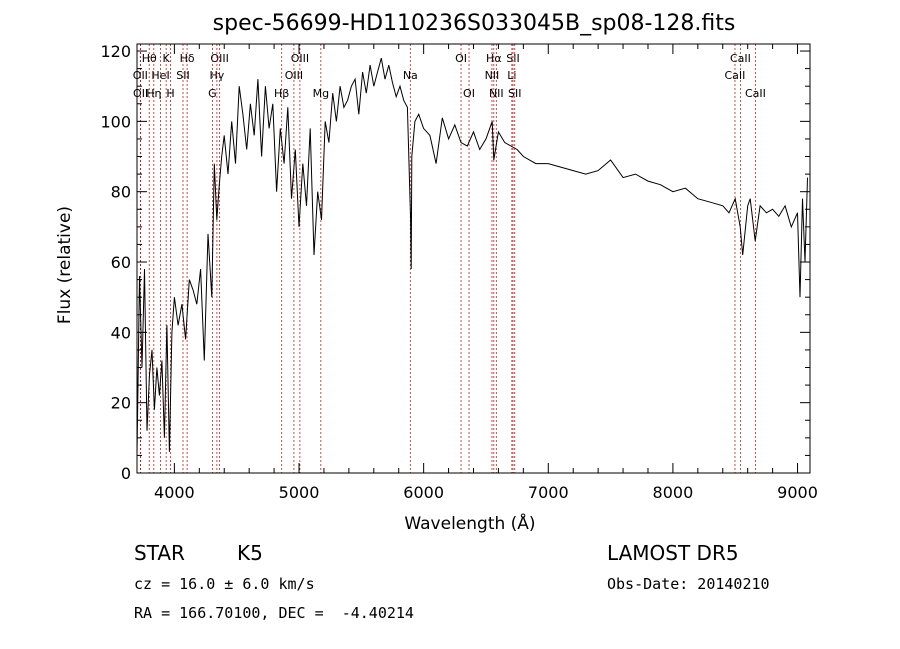 The width and height of the screenshot is (900, 649). I want to click on line-label-14: Hβ, so click(281, 93).